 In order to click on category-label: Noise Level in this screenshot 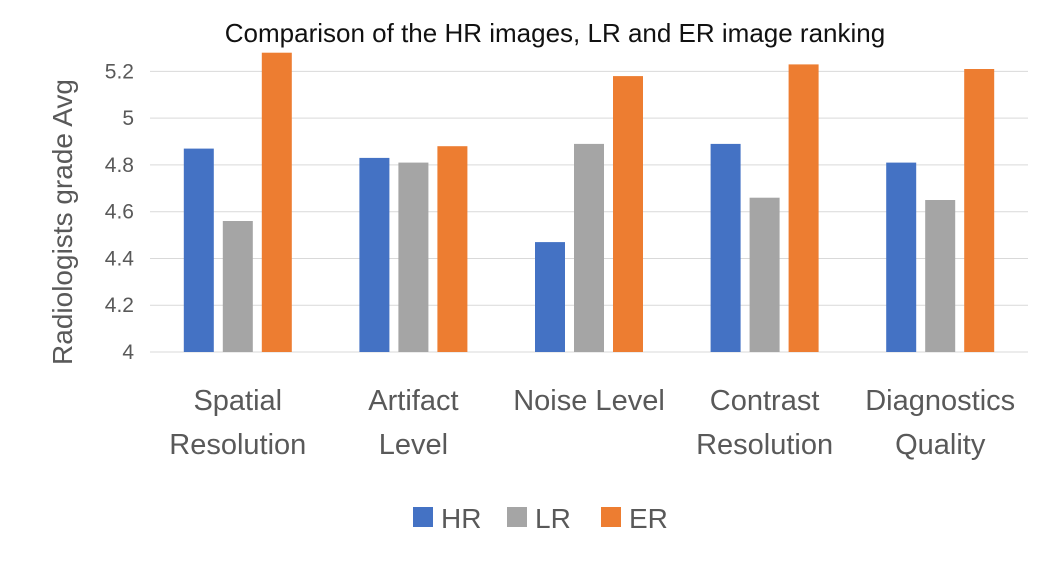, I will do `click(589, 401)`.